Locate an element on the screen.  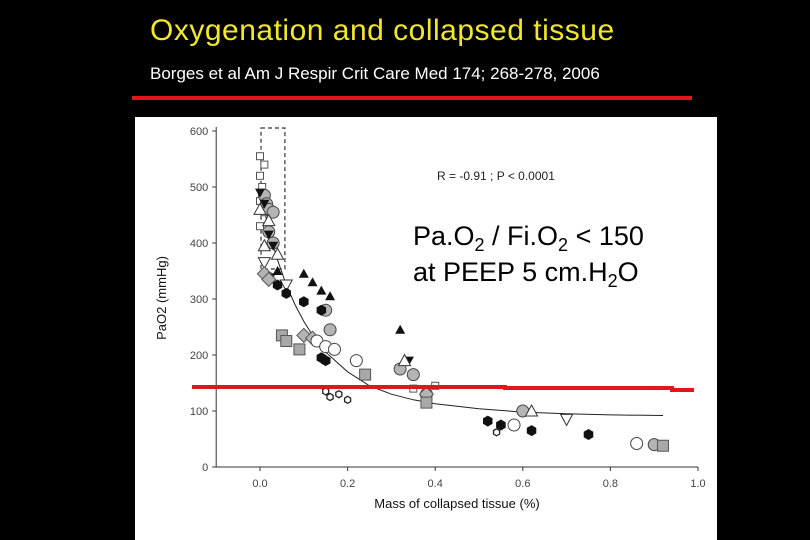
threshold-line-path is located at coordinates (443, 388).